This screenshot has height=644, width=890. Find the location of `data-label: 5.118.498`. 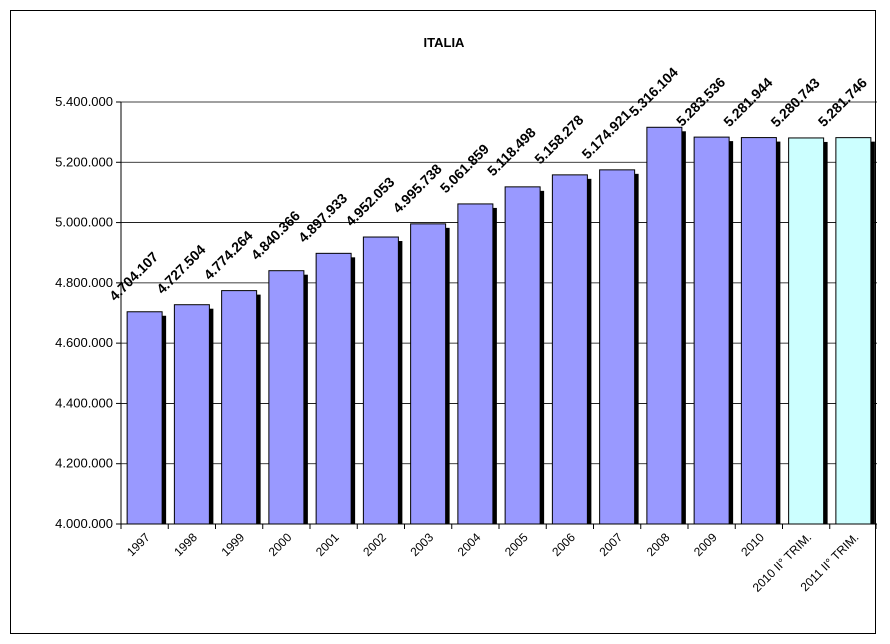

data-label: 5.118.498 is located at coordinates (511, 151).